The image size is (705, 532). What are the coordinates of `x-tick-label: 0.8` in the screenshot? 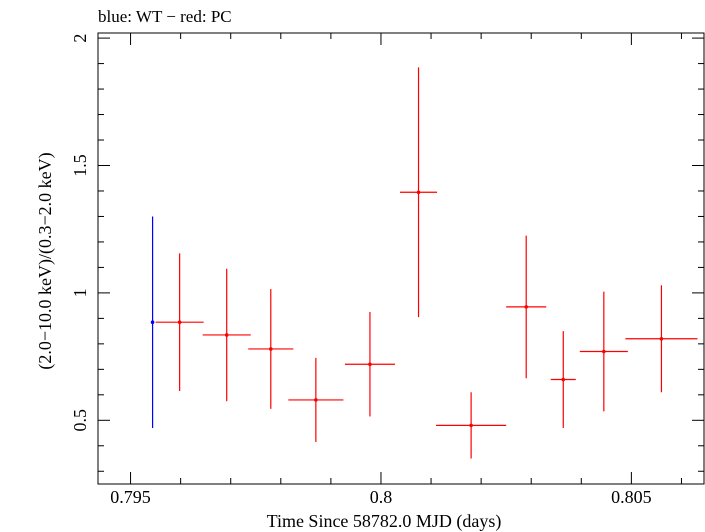 It's located at (381, 497).